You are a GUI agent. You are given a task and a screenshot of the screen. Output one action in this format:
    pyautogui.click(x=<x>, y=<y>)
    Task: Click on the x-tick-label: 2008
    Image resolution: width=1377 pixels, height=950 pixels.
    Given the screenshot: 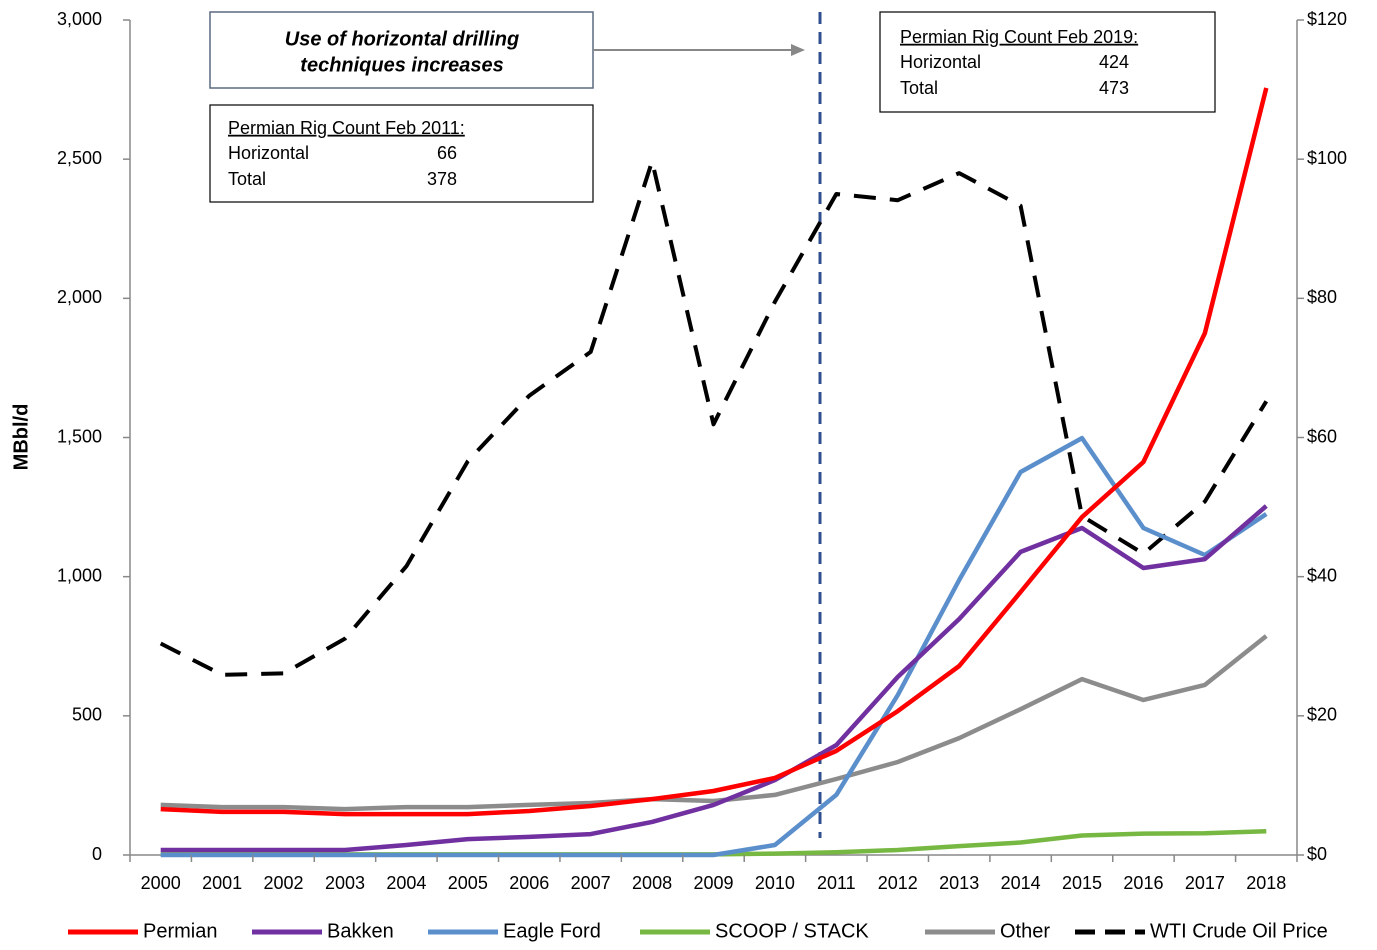 What is the action you would take?
    pyautogui.click(x=652, y=883)
    